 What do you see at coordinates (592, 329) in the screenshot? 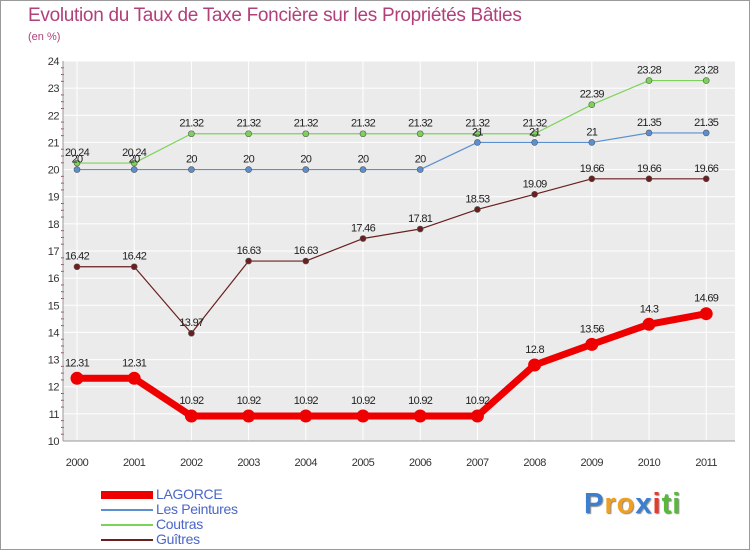
I see `data-label: 13.56` at bounding box center [592, 329].